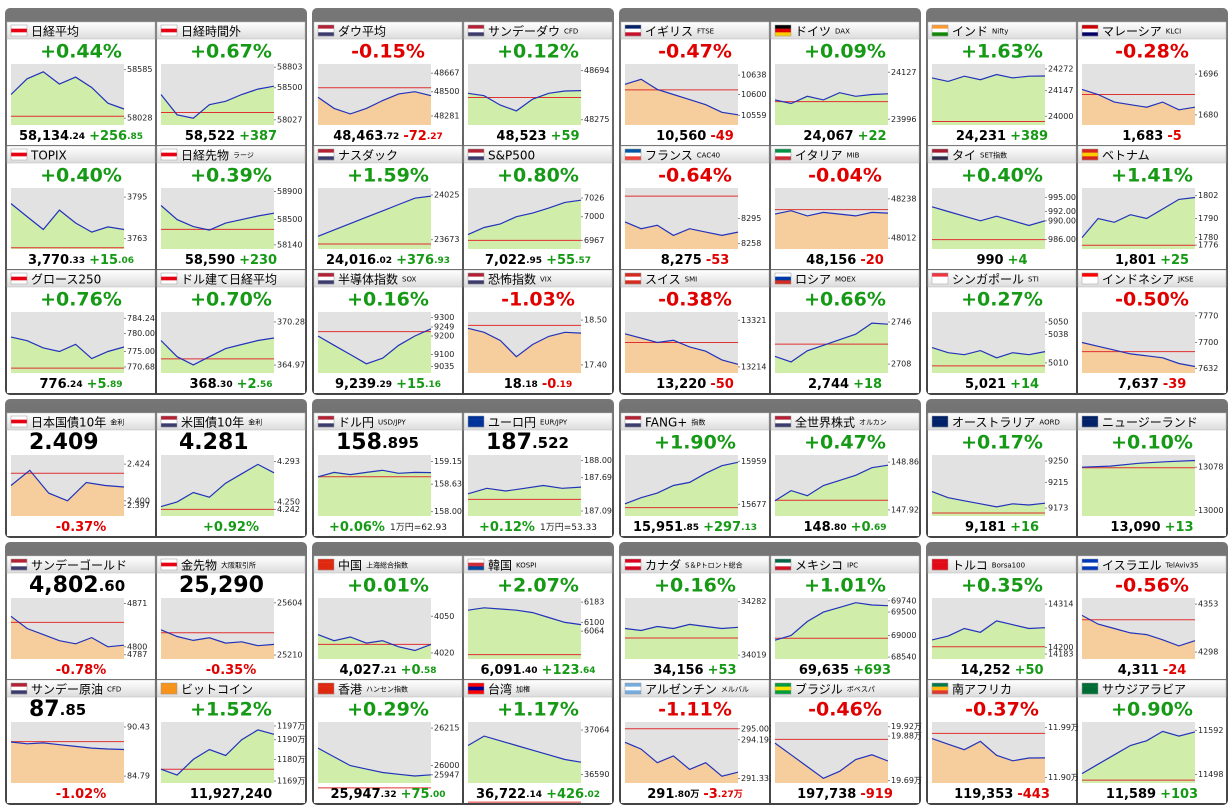  What do you see at coordinates (377, 442) in the screenshot?
I see `price-big: 158.895` at bounding box center [377, 442].